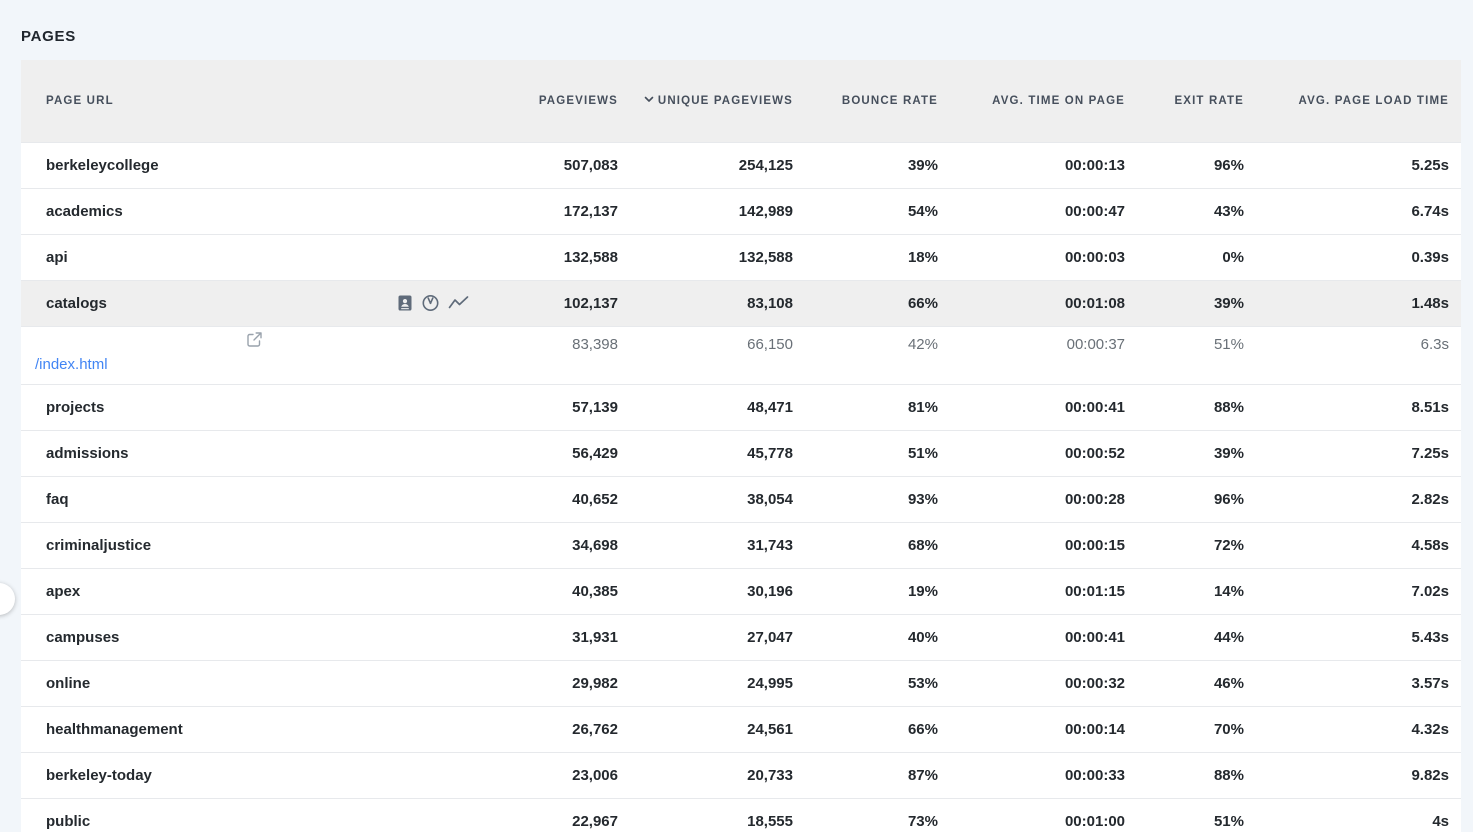 The height and width of the screenshot is (832, 1473). I want to click on page-url-cell: academics, so click(271, 210).